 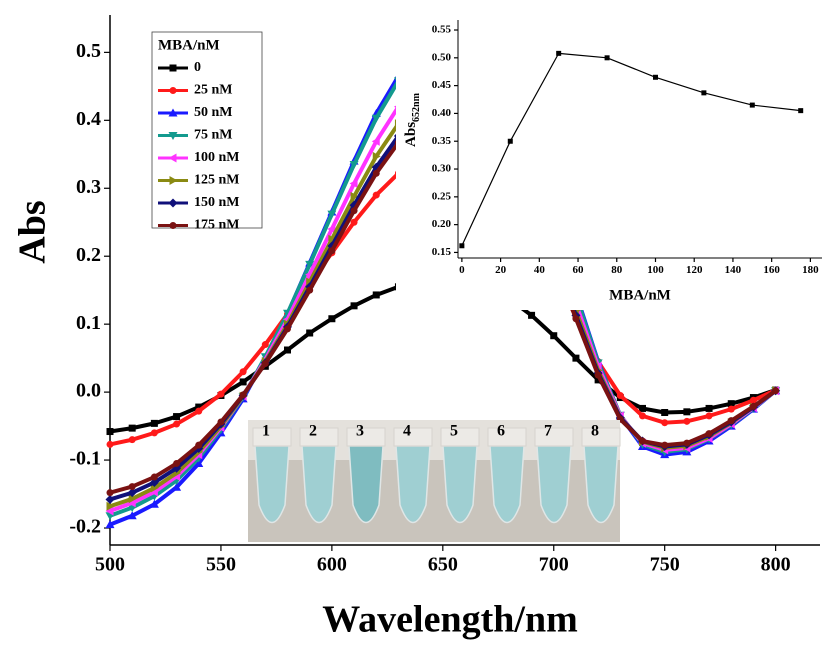 I want to click on x-tick-label: 600, so click(x=332, y=565).